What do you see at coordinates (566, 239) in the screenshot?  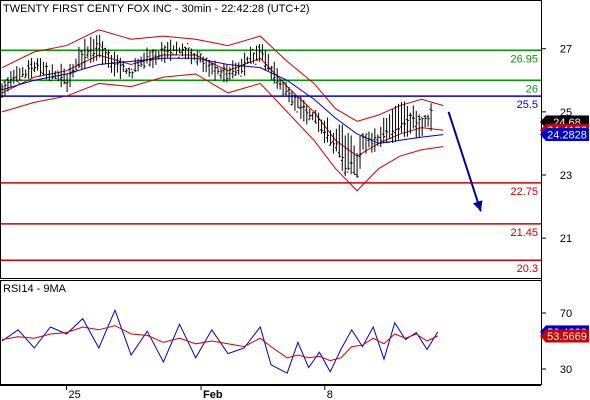 I see `price-ytick-label-3: 21` at bounding box center [566, 239].